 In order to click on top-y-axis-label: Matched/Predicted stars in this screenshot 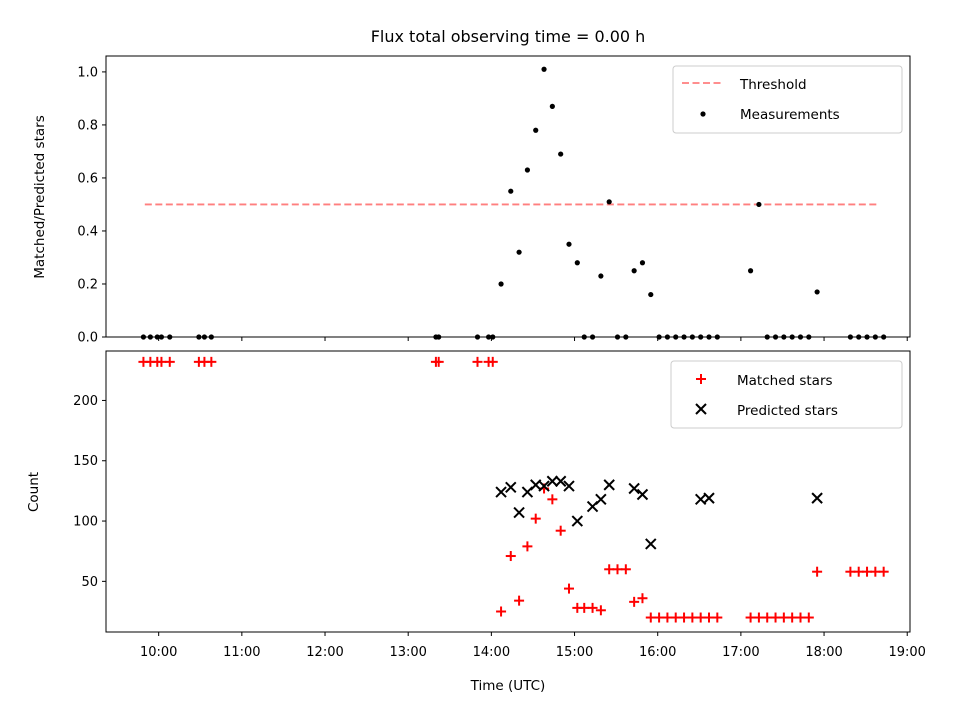, I will do `click(40, 196)`.